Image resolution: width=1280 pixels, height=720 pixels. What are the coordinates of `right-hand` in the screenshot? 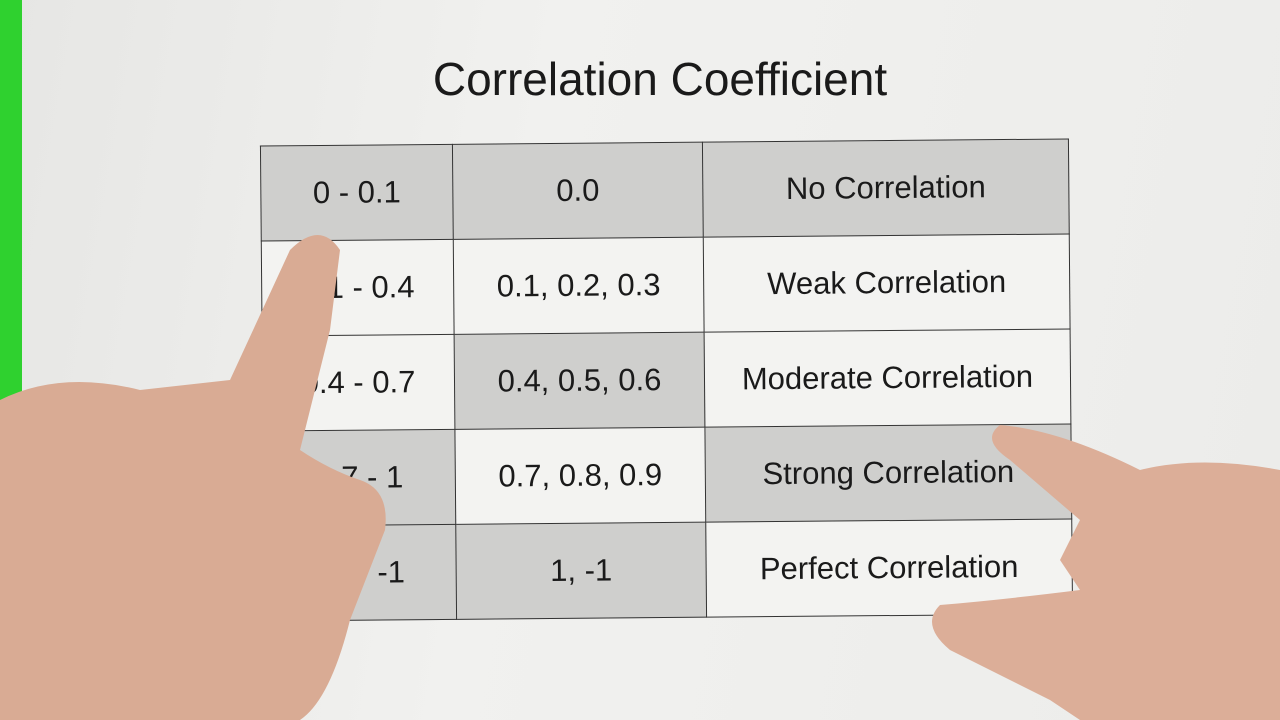 It's located at (1106, 572).